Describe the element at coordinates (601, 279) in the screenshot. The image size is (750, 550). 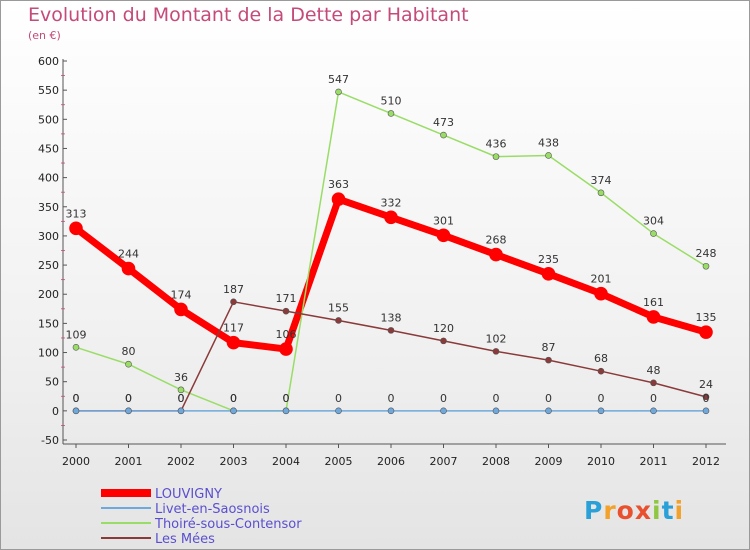
I see `data-label-louvigny: 201` at that location.